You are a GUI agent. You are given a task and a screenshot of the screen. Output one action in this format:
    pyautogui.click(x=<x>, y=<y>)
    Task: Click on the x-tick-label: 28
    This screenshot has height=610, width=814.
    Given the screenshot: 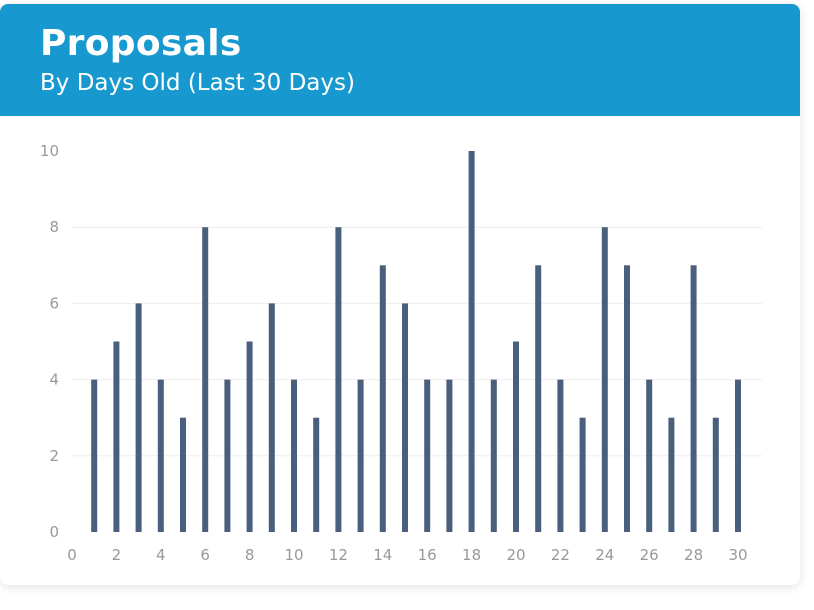 What is the action you would take?
    pyautogui.click(x=693, y=555)
    